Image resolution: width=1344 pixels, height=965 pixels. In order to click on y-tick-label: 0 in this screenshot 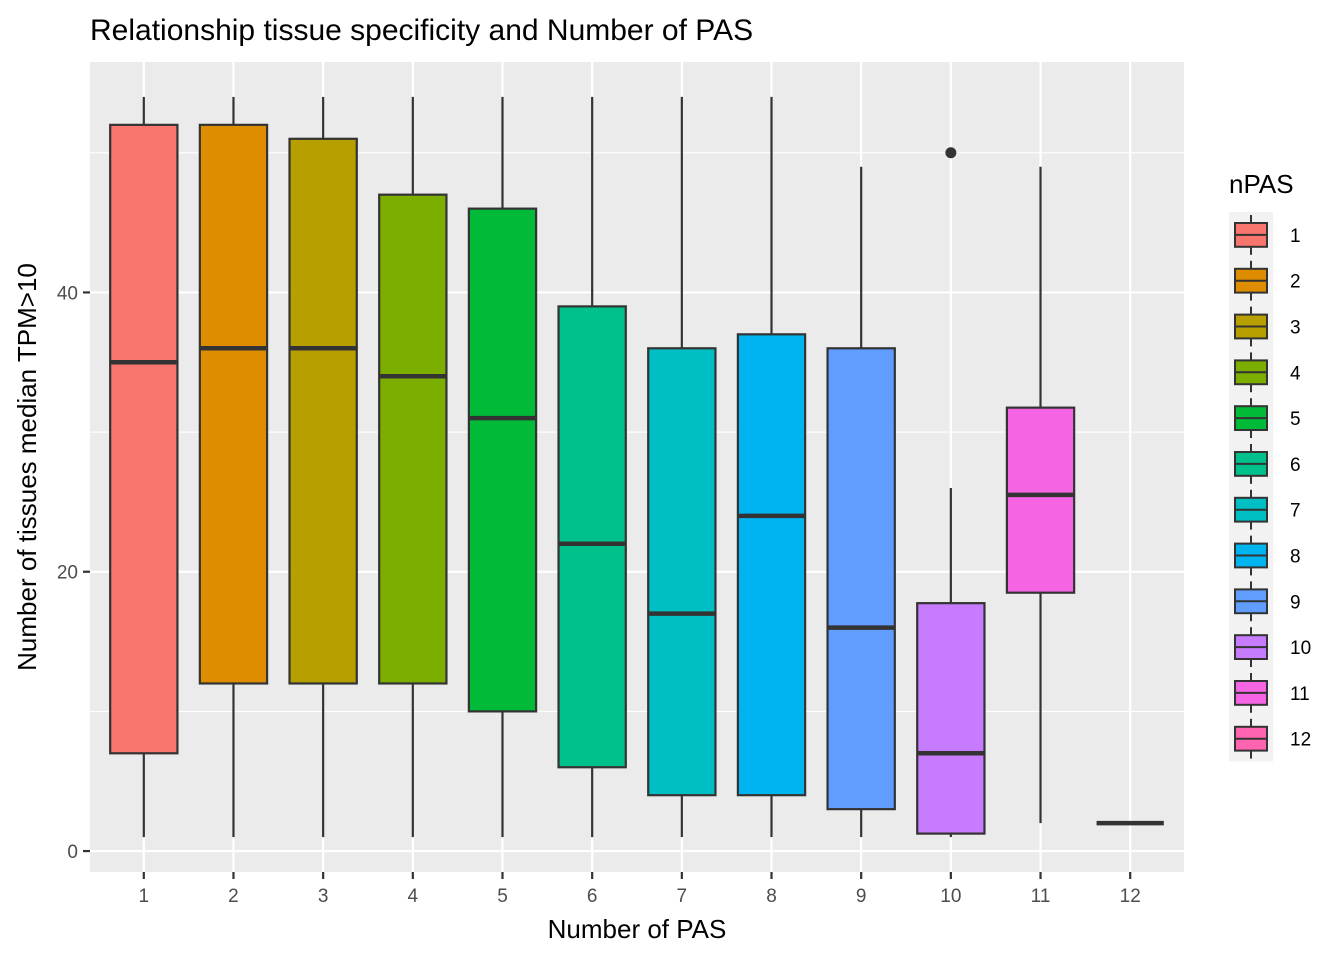, I will do `click(72, 852)`.